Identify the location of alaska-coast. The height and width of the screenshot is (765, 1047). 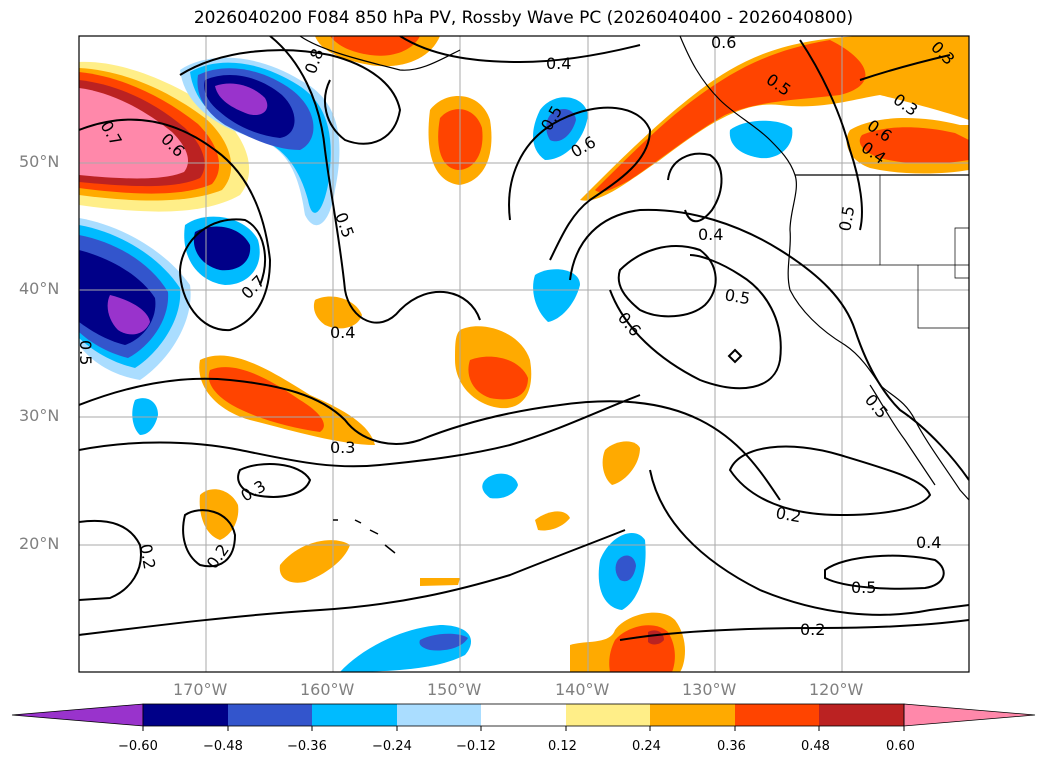
(380, 53).